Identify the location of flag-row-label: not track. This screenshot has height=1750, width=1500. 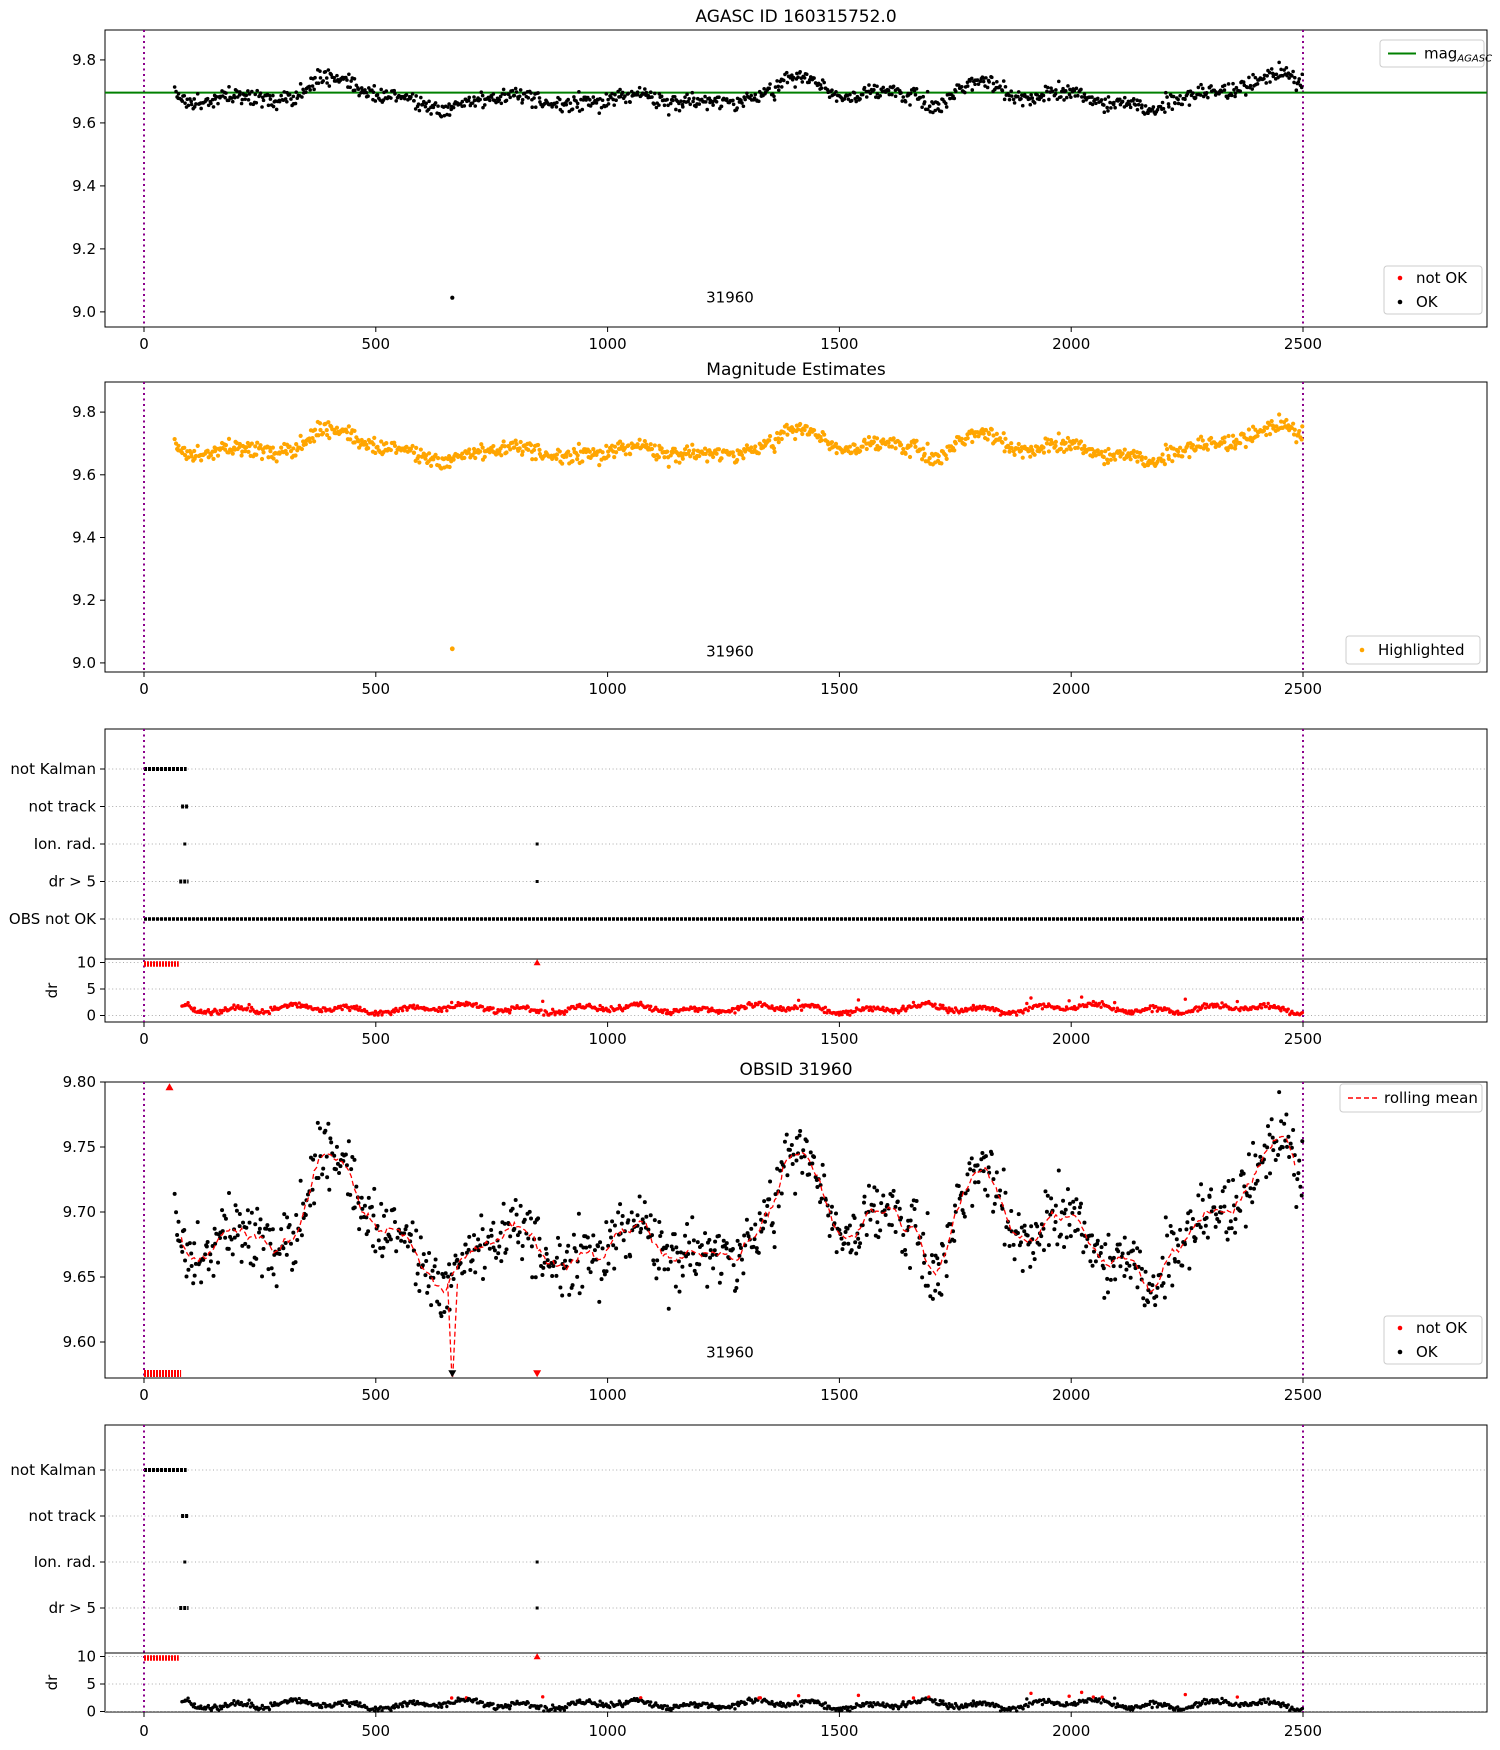
(62, 1516).